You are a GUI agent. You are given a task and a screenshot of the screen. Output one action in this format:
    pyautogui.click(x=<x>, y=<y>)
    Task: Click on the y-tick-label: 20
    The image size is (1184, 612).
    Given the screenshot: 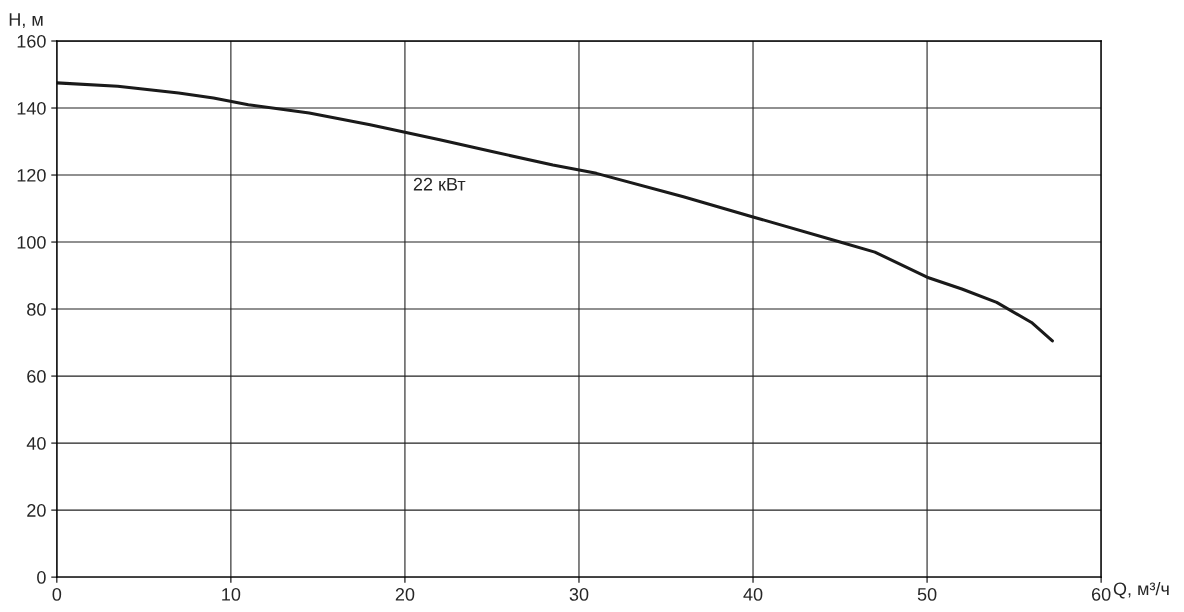 What is the action you would take?
    pyautogui.click(x=36, y=510)
    